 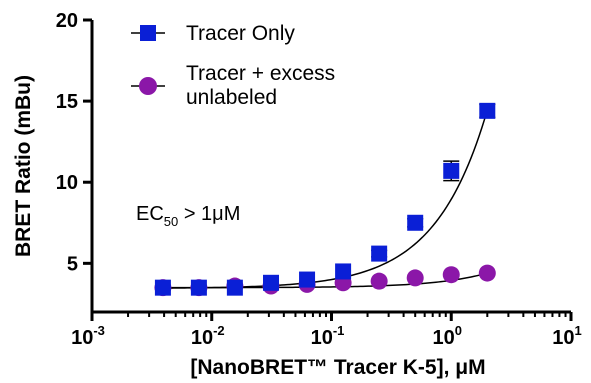 What do you see at coordinates (148, 86) in the screenshot?
I see `legend-circle-marker` at bounding box center [148, 86].